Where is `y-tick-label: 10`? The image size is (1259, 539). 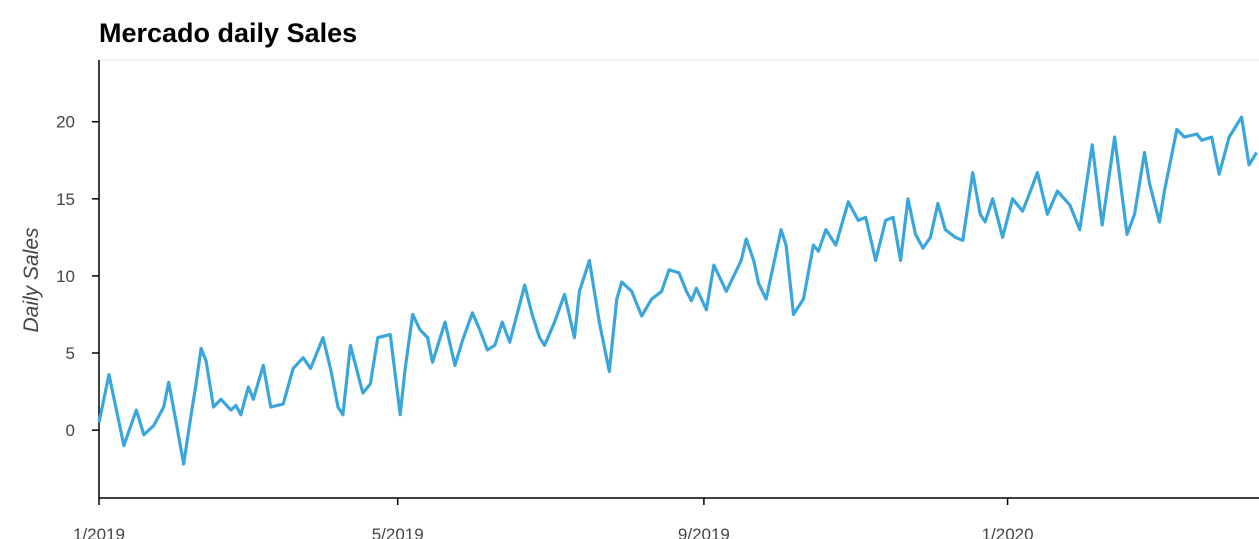 y-tick-label: 10 is located at coordinates (65, 276).